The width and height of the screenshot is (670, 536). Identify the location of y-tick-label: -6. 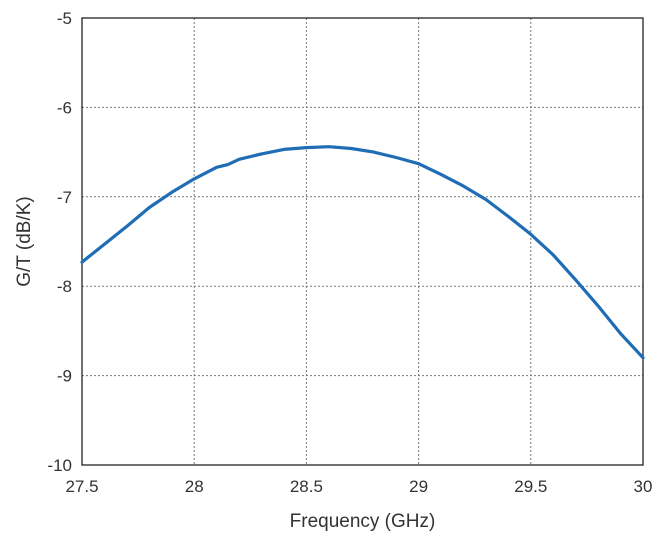
(64, 107).